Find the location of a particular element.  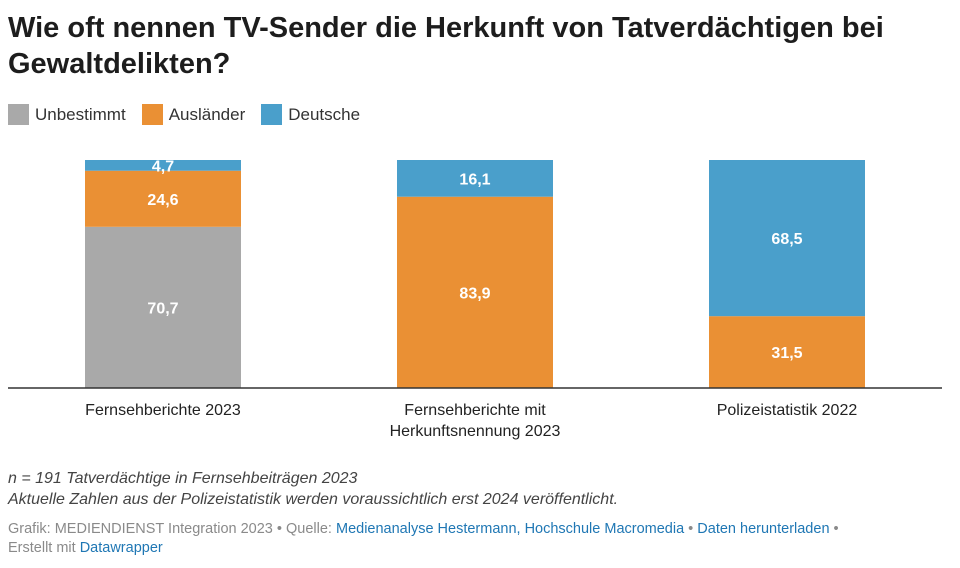

data-label-ausländer-2: 31,5 is located at coordinates (786, 353).